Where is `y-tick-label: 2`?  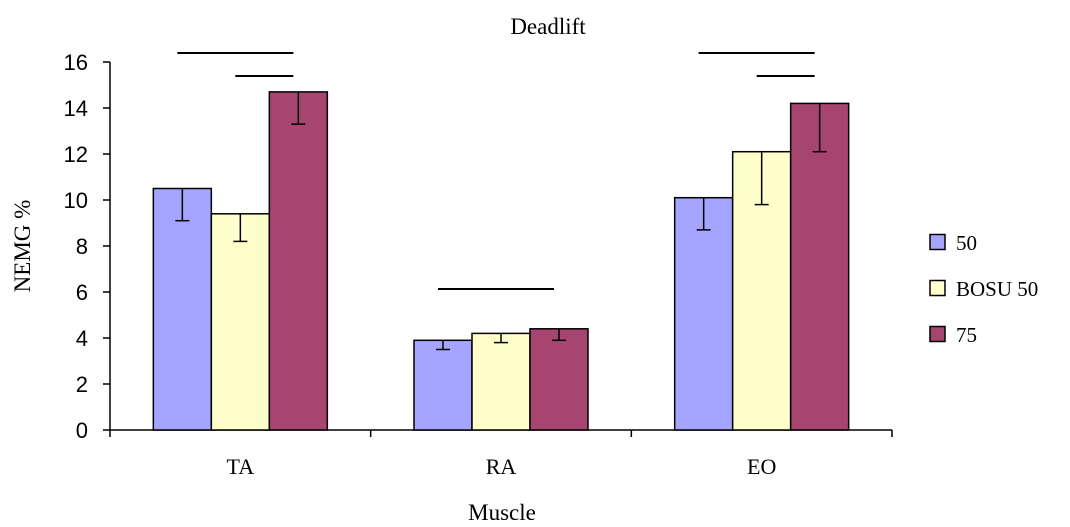 y-tick-label: 2 is located at coordinates (82, 384).